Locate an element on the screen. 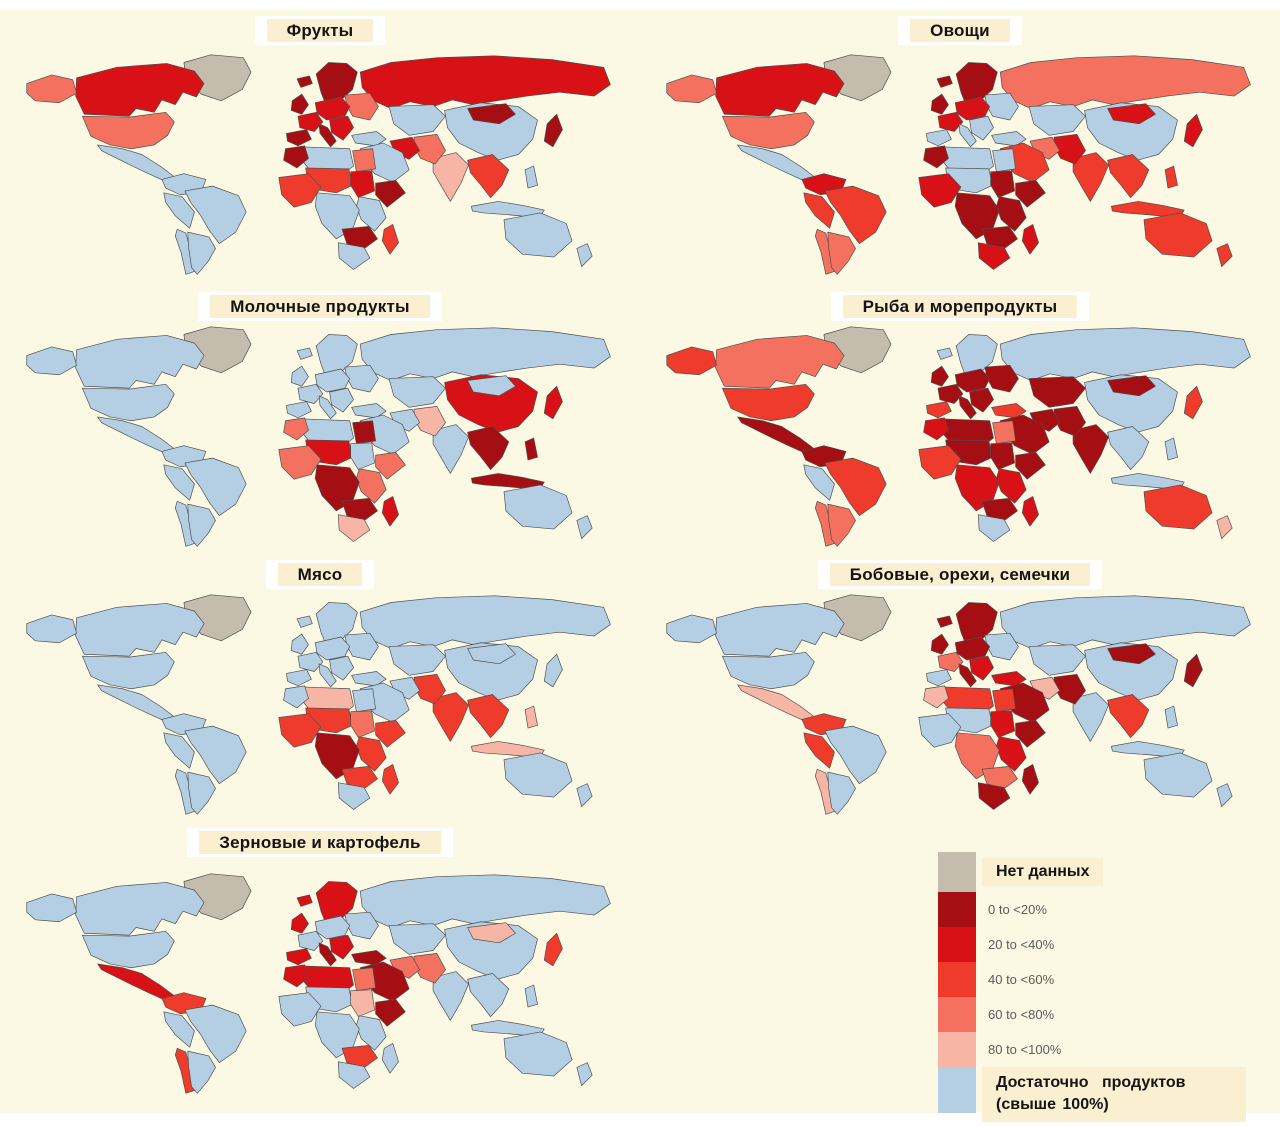  map-title-meat: Мясо is located at coordinates (320, 574).